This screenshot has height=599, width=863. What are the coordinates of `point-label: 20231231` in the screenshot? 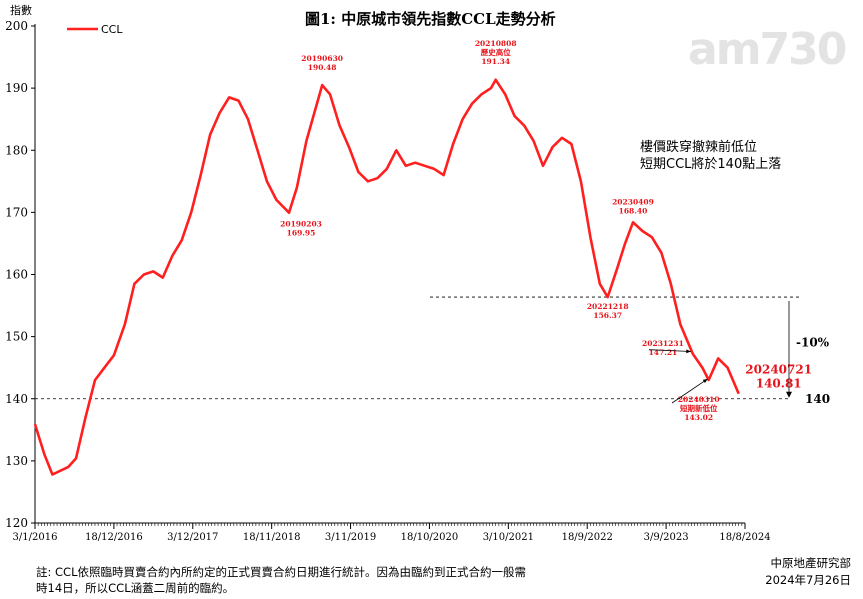 It's located at (663, 343).